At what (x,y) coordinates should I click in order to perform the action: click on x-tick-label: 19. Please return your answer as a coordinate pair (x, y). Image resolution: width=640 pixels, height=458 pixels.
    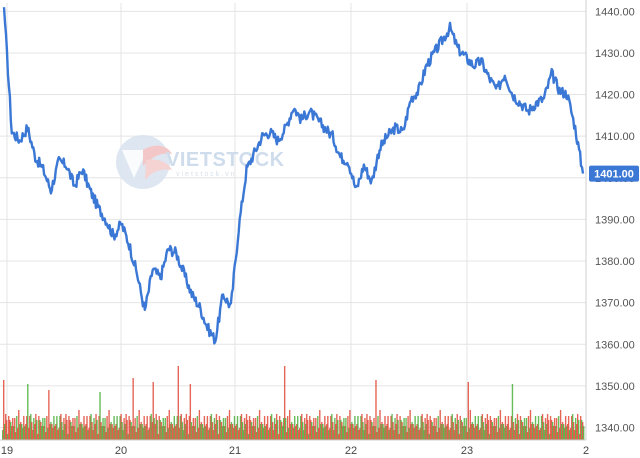
    Looking at the image, I should click on (7, 451).